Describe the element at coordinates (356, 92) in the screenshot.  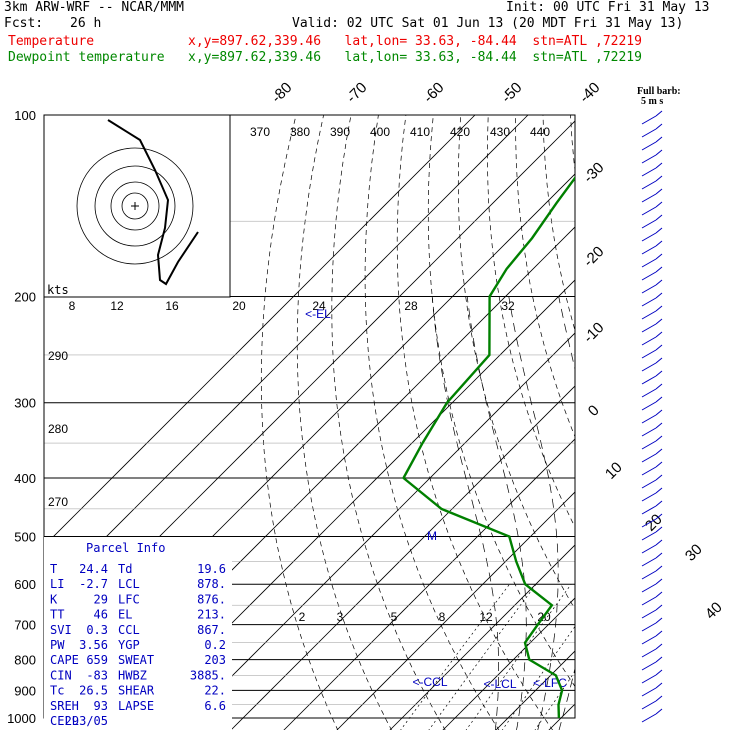
I see `isotherm-label: -70` at that location.